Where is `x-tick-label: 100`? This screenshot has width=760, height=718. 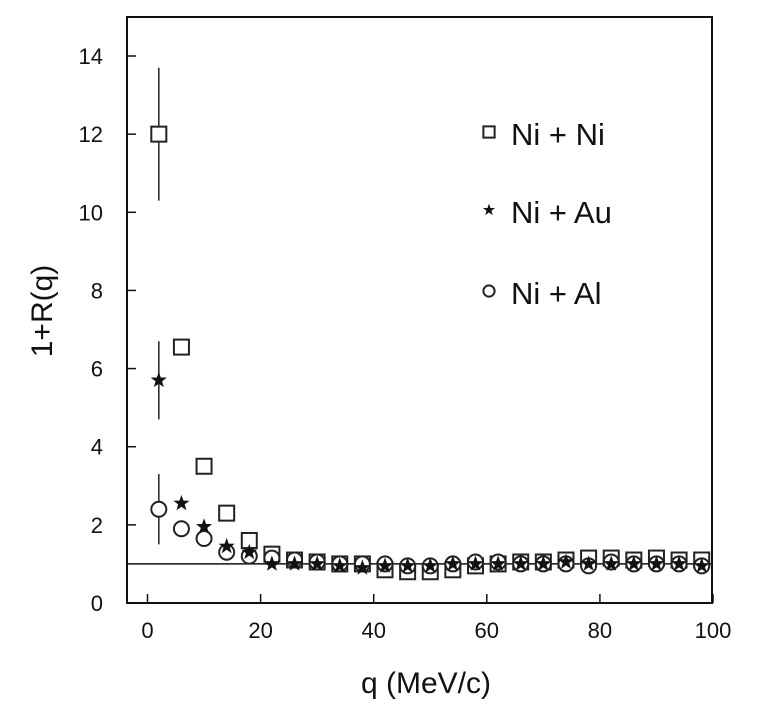 x-tick-label: 100 is located at coordinates (713, 630).